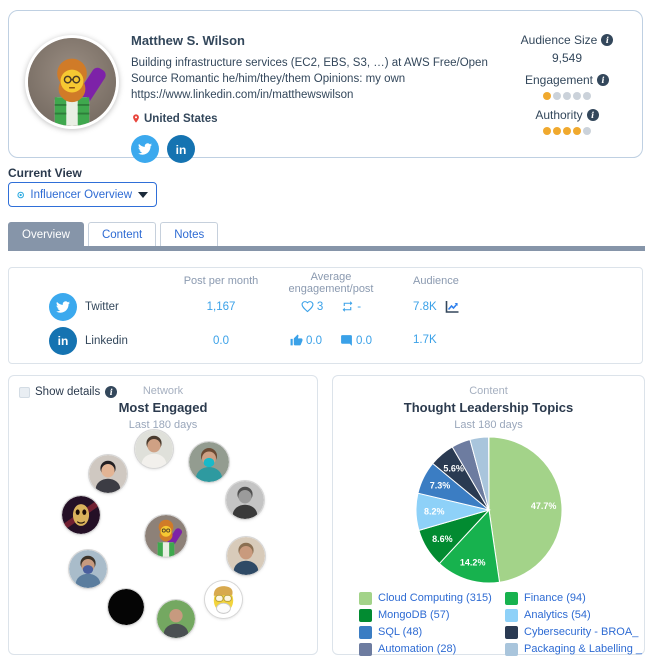 The width and height of the screenshot is (653, 662). What do you see at coordinates (122, 234) in the screenshot?
I see `tab-content: Content` at bounding box center [122, 234].